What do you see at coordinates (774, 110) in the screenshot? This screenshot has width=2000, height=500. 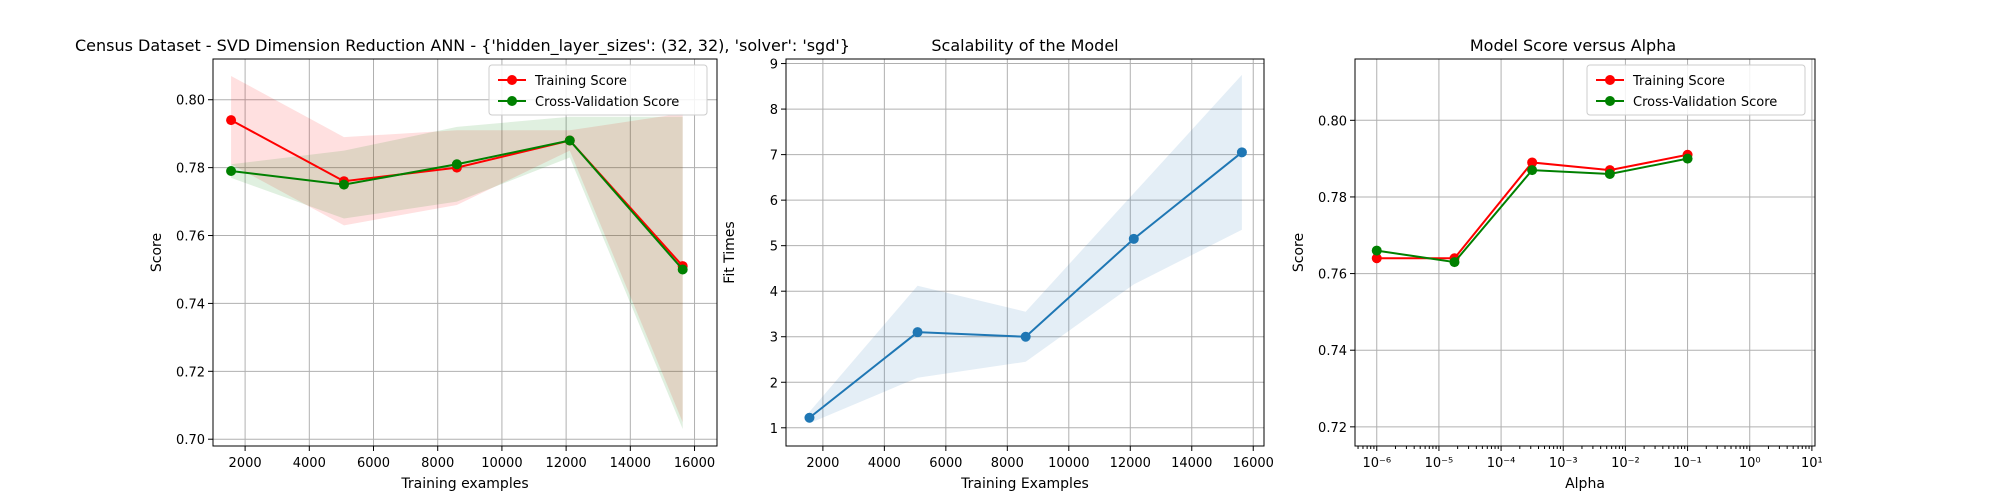 I see `scalability-chart-y-tick-label: 8` at bounding box center [774, 110].